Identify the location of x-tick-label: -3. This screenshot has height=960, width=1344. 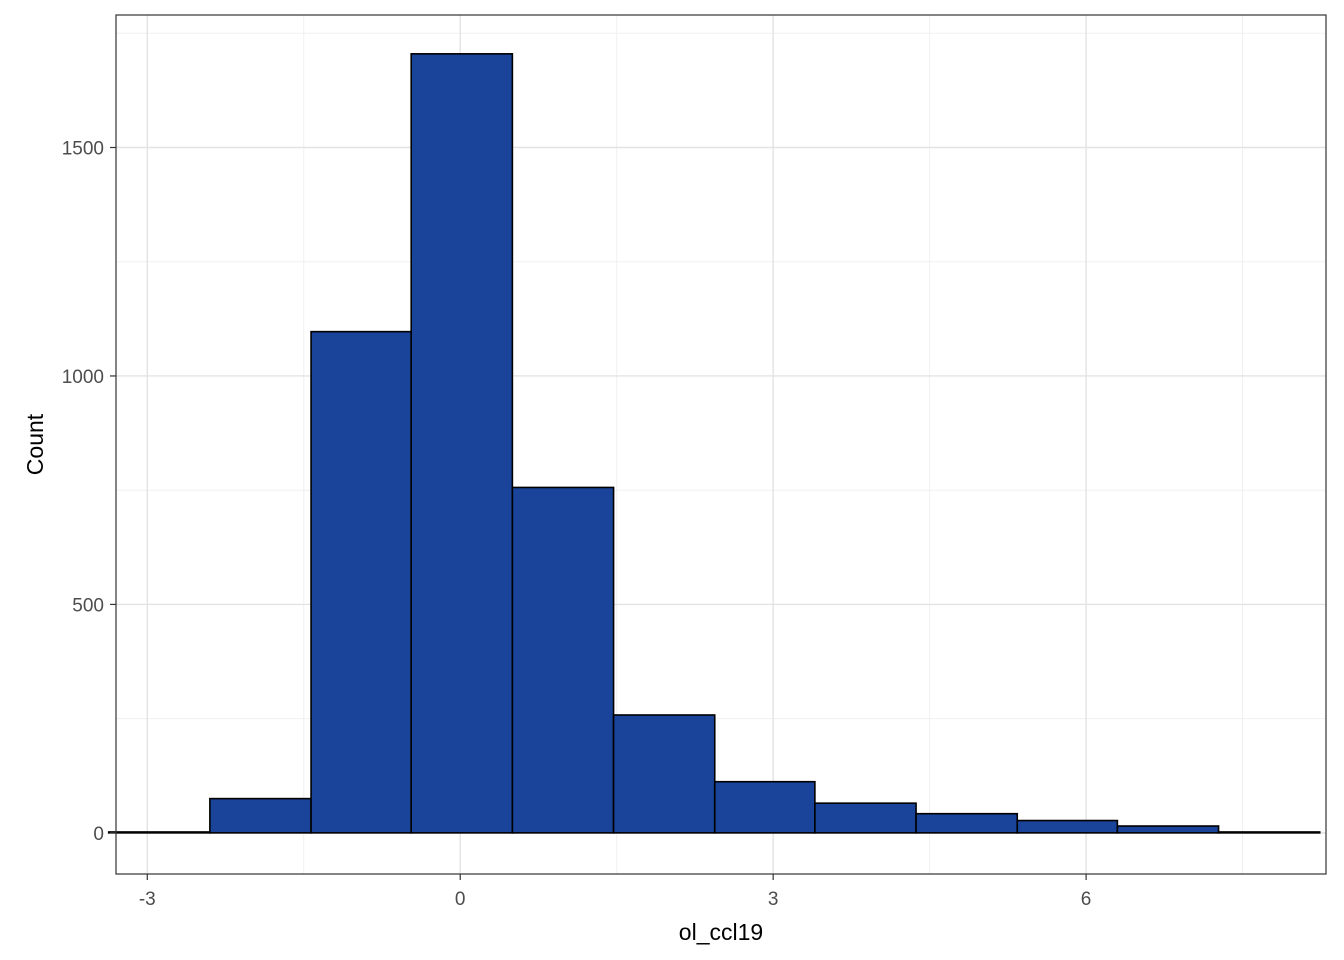
(147, 899).